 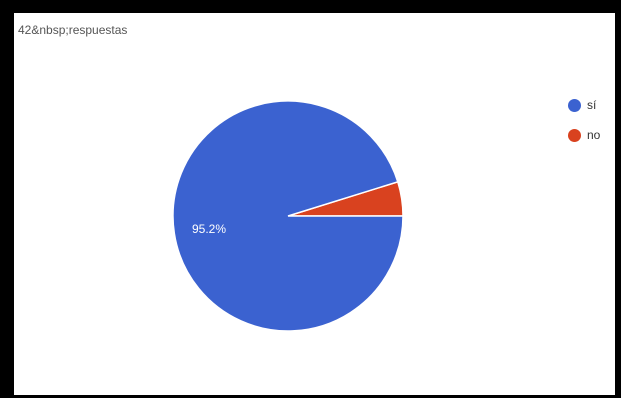 I want to click on legend-swatch-no, so click(x=574, y=135).